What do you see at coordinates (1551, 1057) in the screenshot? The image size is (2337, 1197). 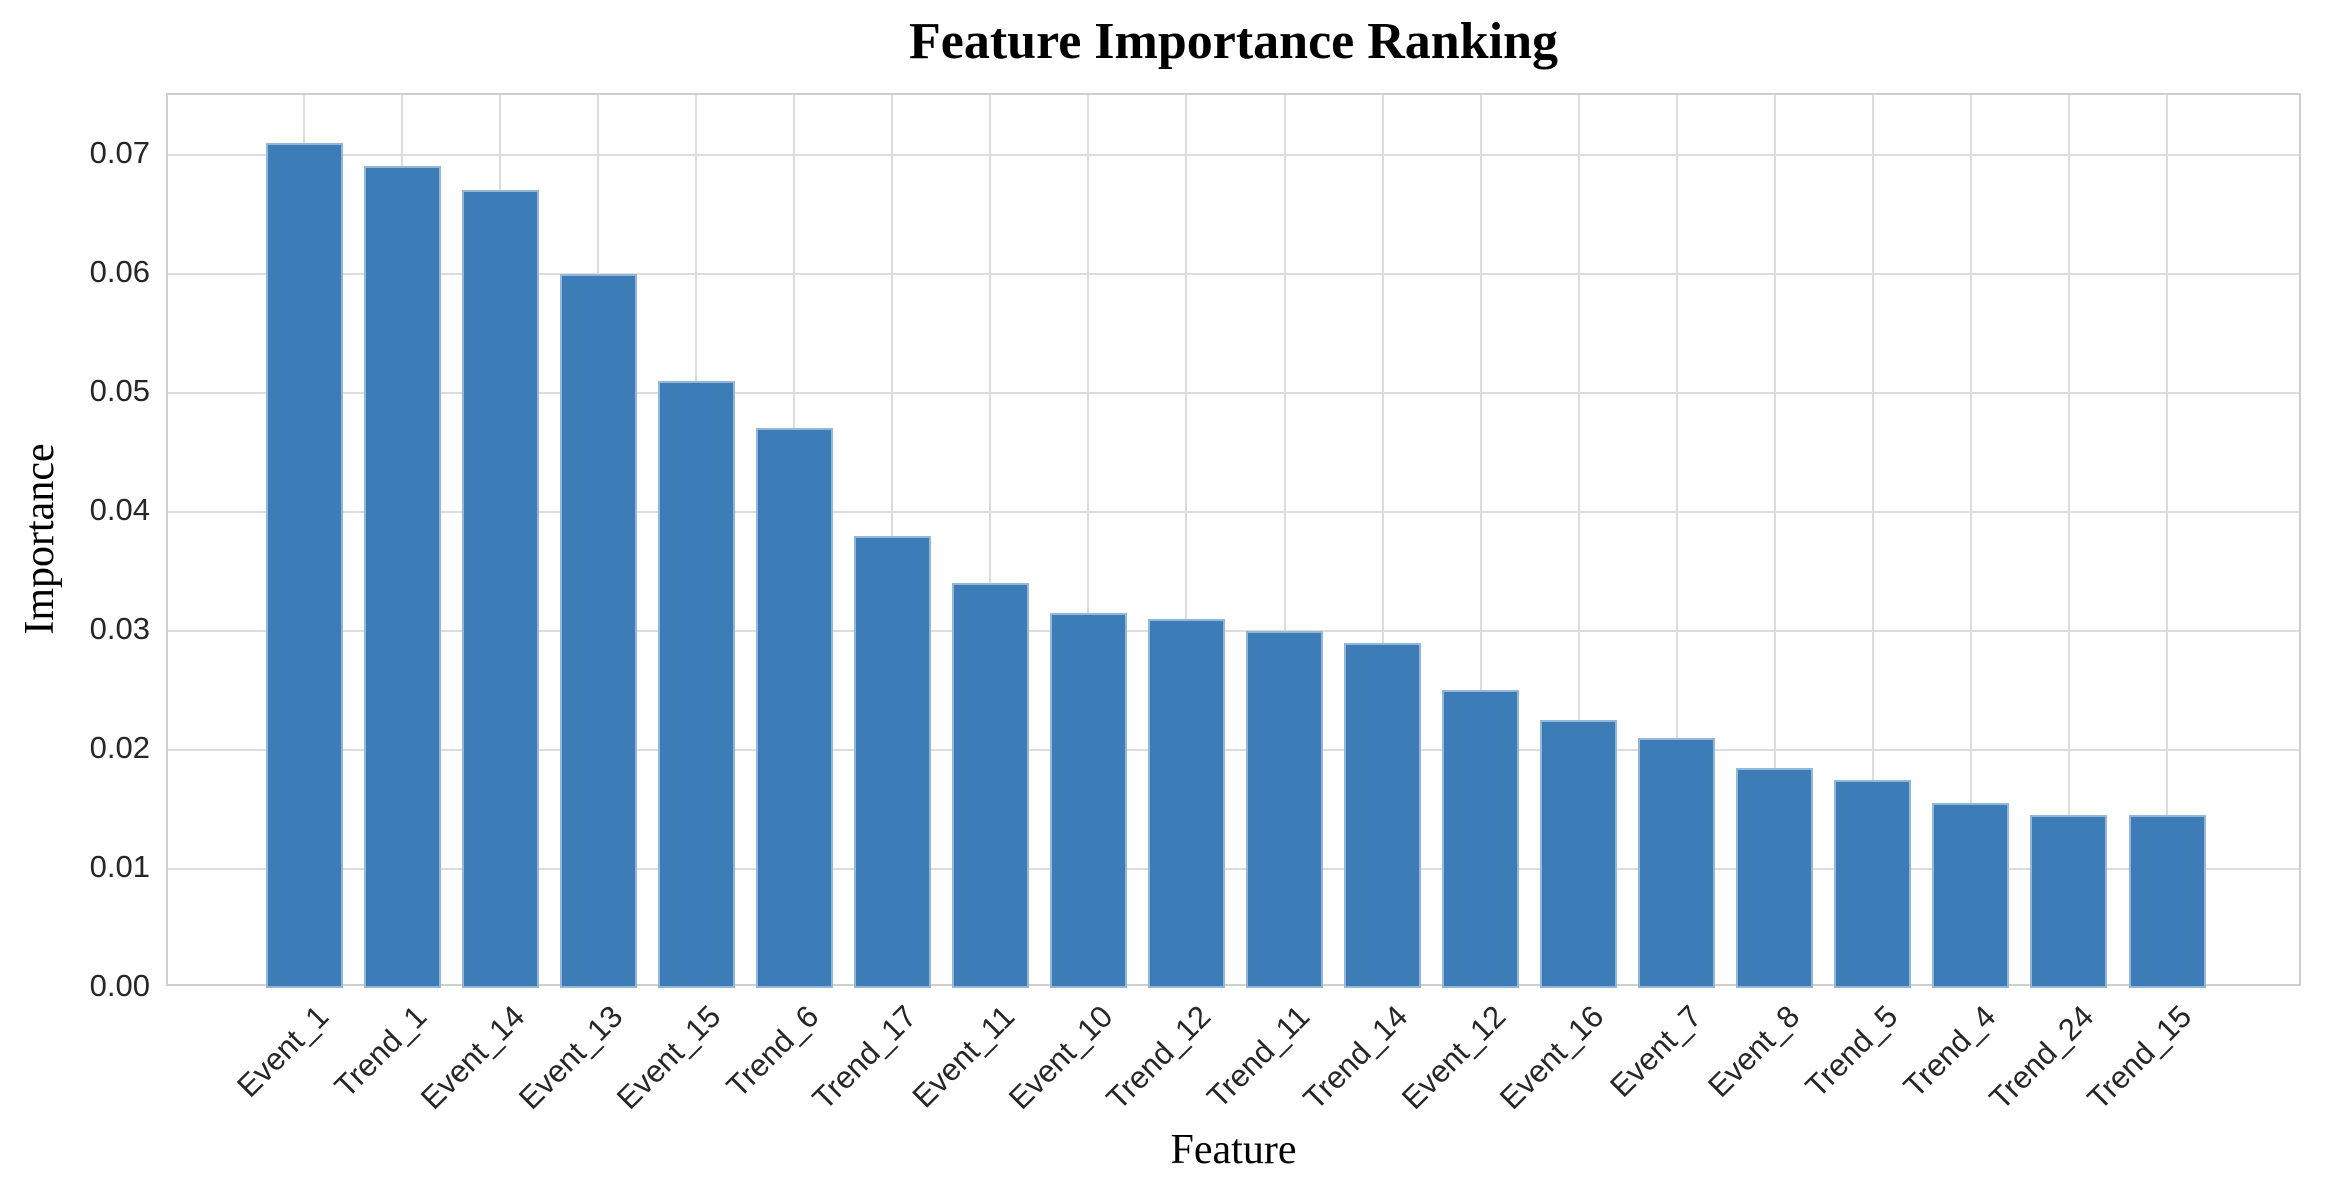 I see `x-tick-label: Event_16` at bounding box center [1551, 1057].